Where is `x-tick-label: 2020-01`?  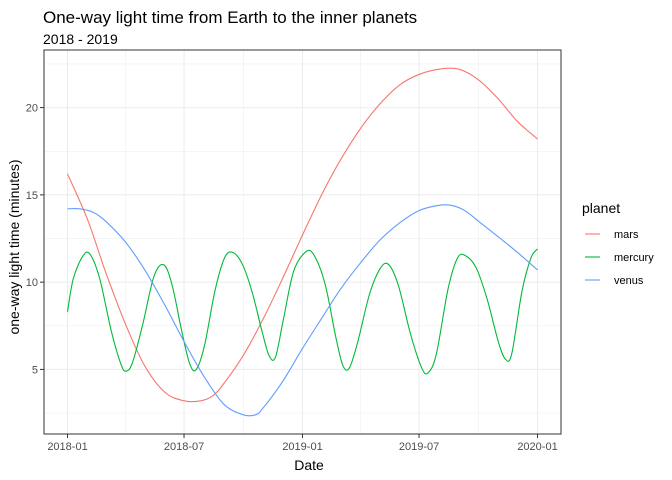 x-tick-label: 2020-01 is located at coordinates (537, 447).